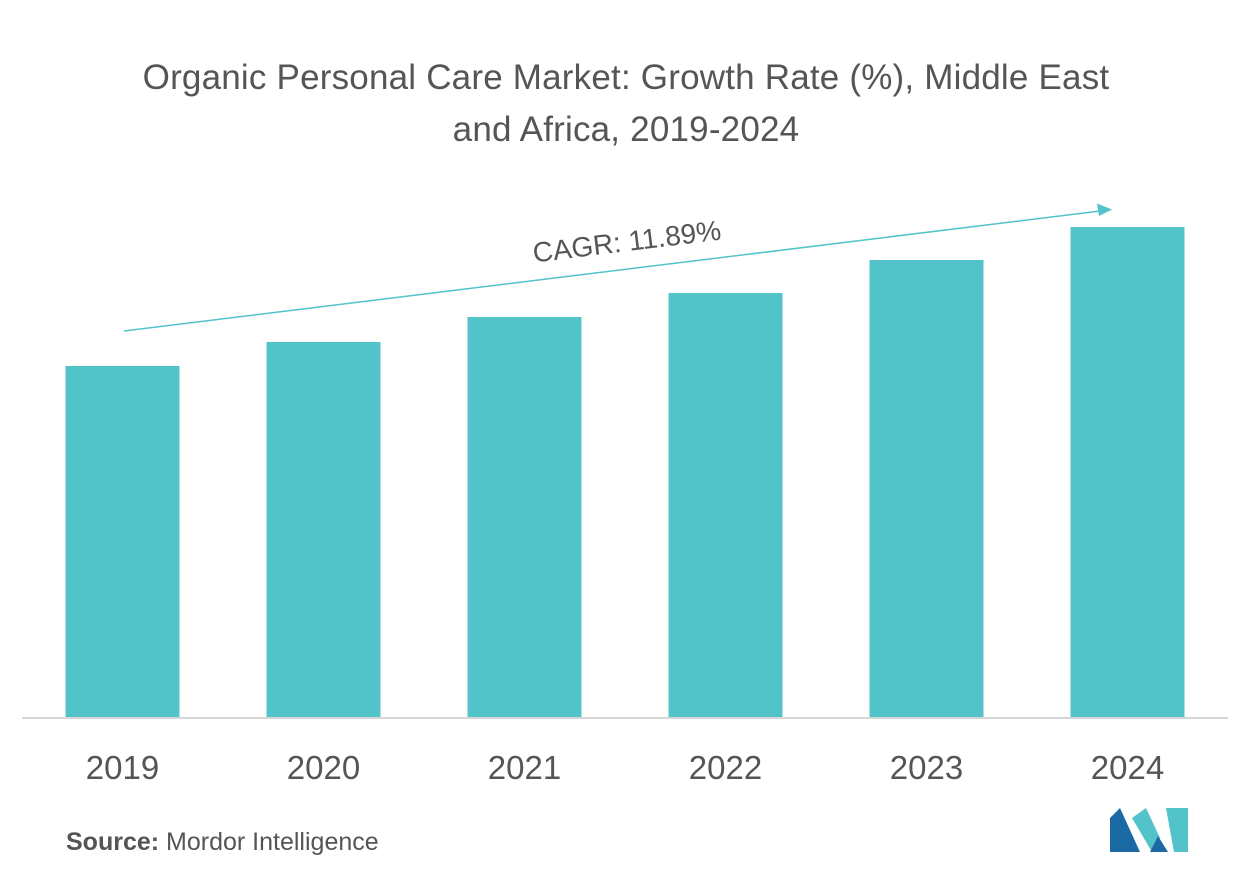  Describe the element at coordinates (1104, 209) in the screenshot. I see `cagr-arrow-head` at that location.